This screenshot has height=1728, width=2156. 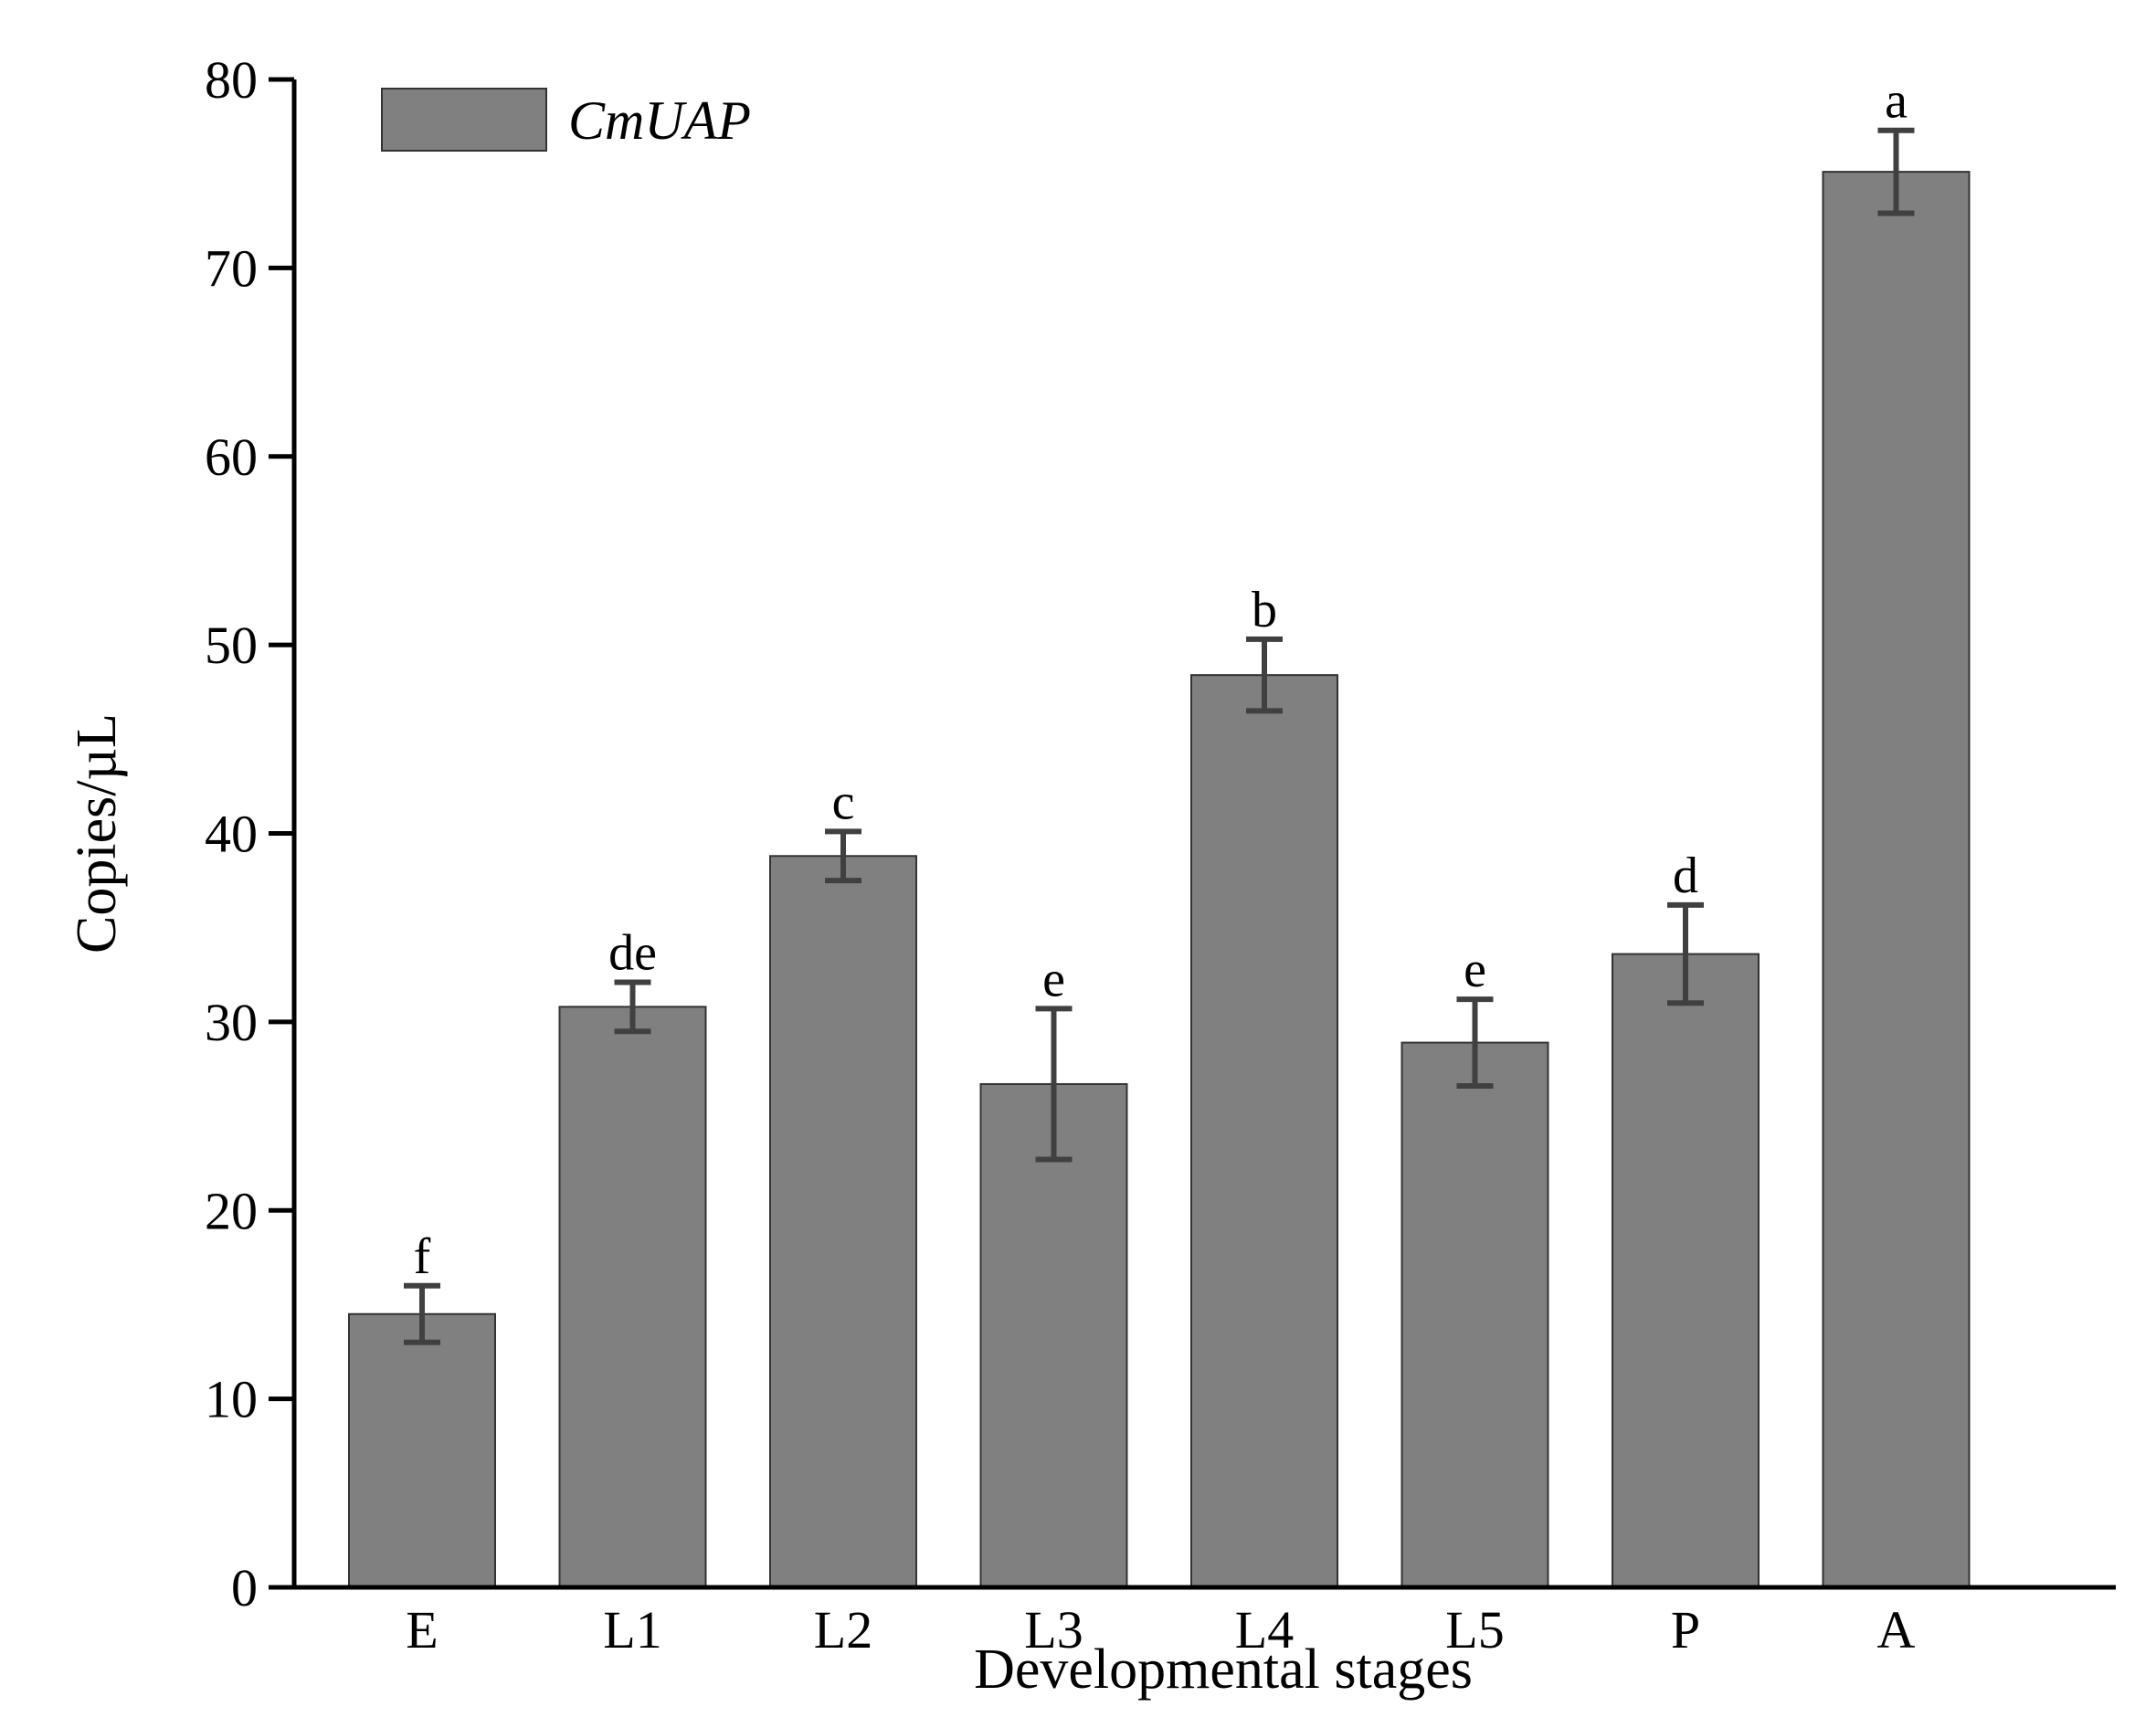 What do you see at coordinates (244, 1588) in the screenshot?
I see `y-tick-label: 0` at bounding box center [244, 1588].